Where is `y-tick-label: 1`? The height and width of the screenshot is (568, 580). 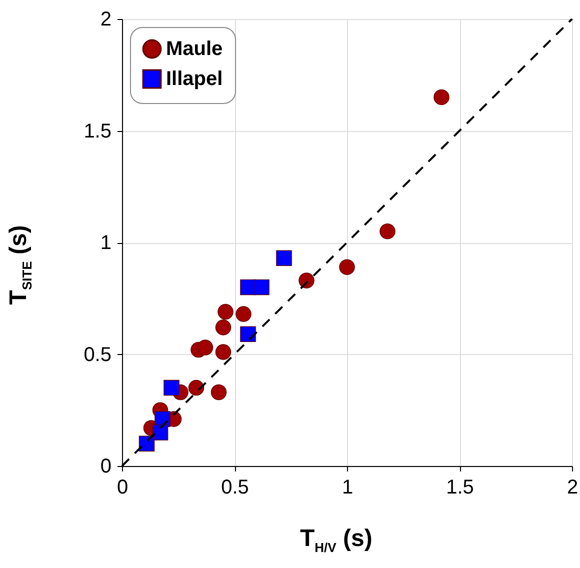
y-tick-label: 1 is located at coordinates (106, 243).